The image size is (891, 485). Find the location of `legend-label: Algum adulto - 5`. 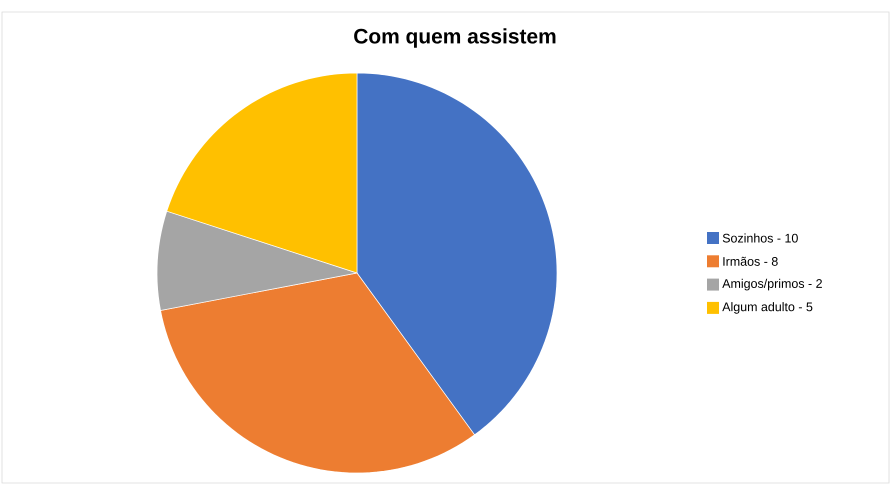

legend-label: Algum adulto - 5 is located at coordinates (767, 308).